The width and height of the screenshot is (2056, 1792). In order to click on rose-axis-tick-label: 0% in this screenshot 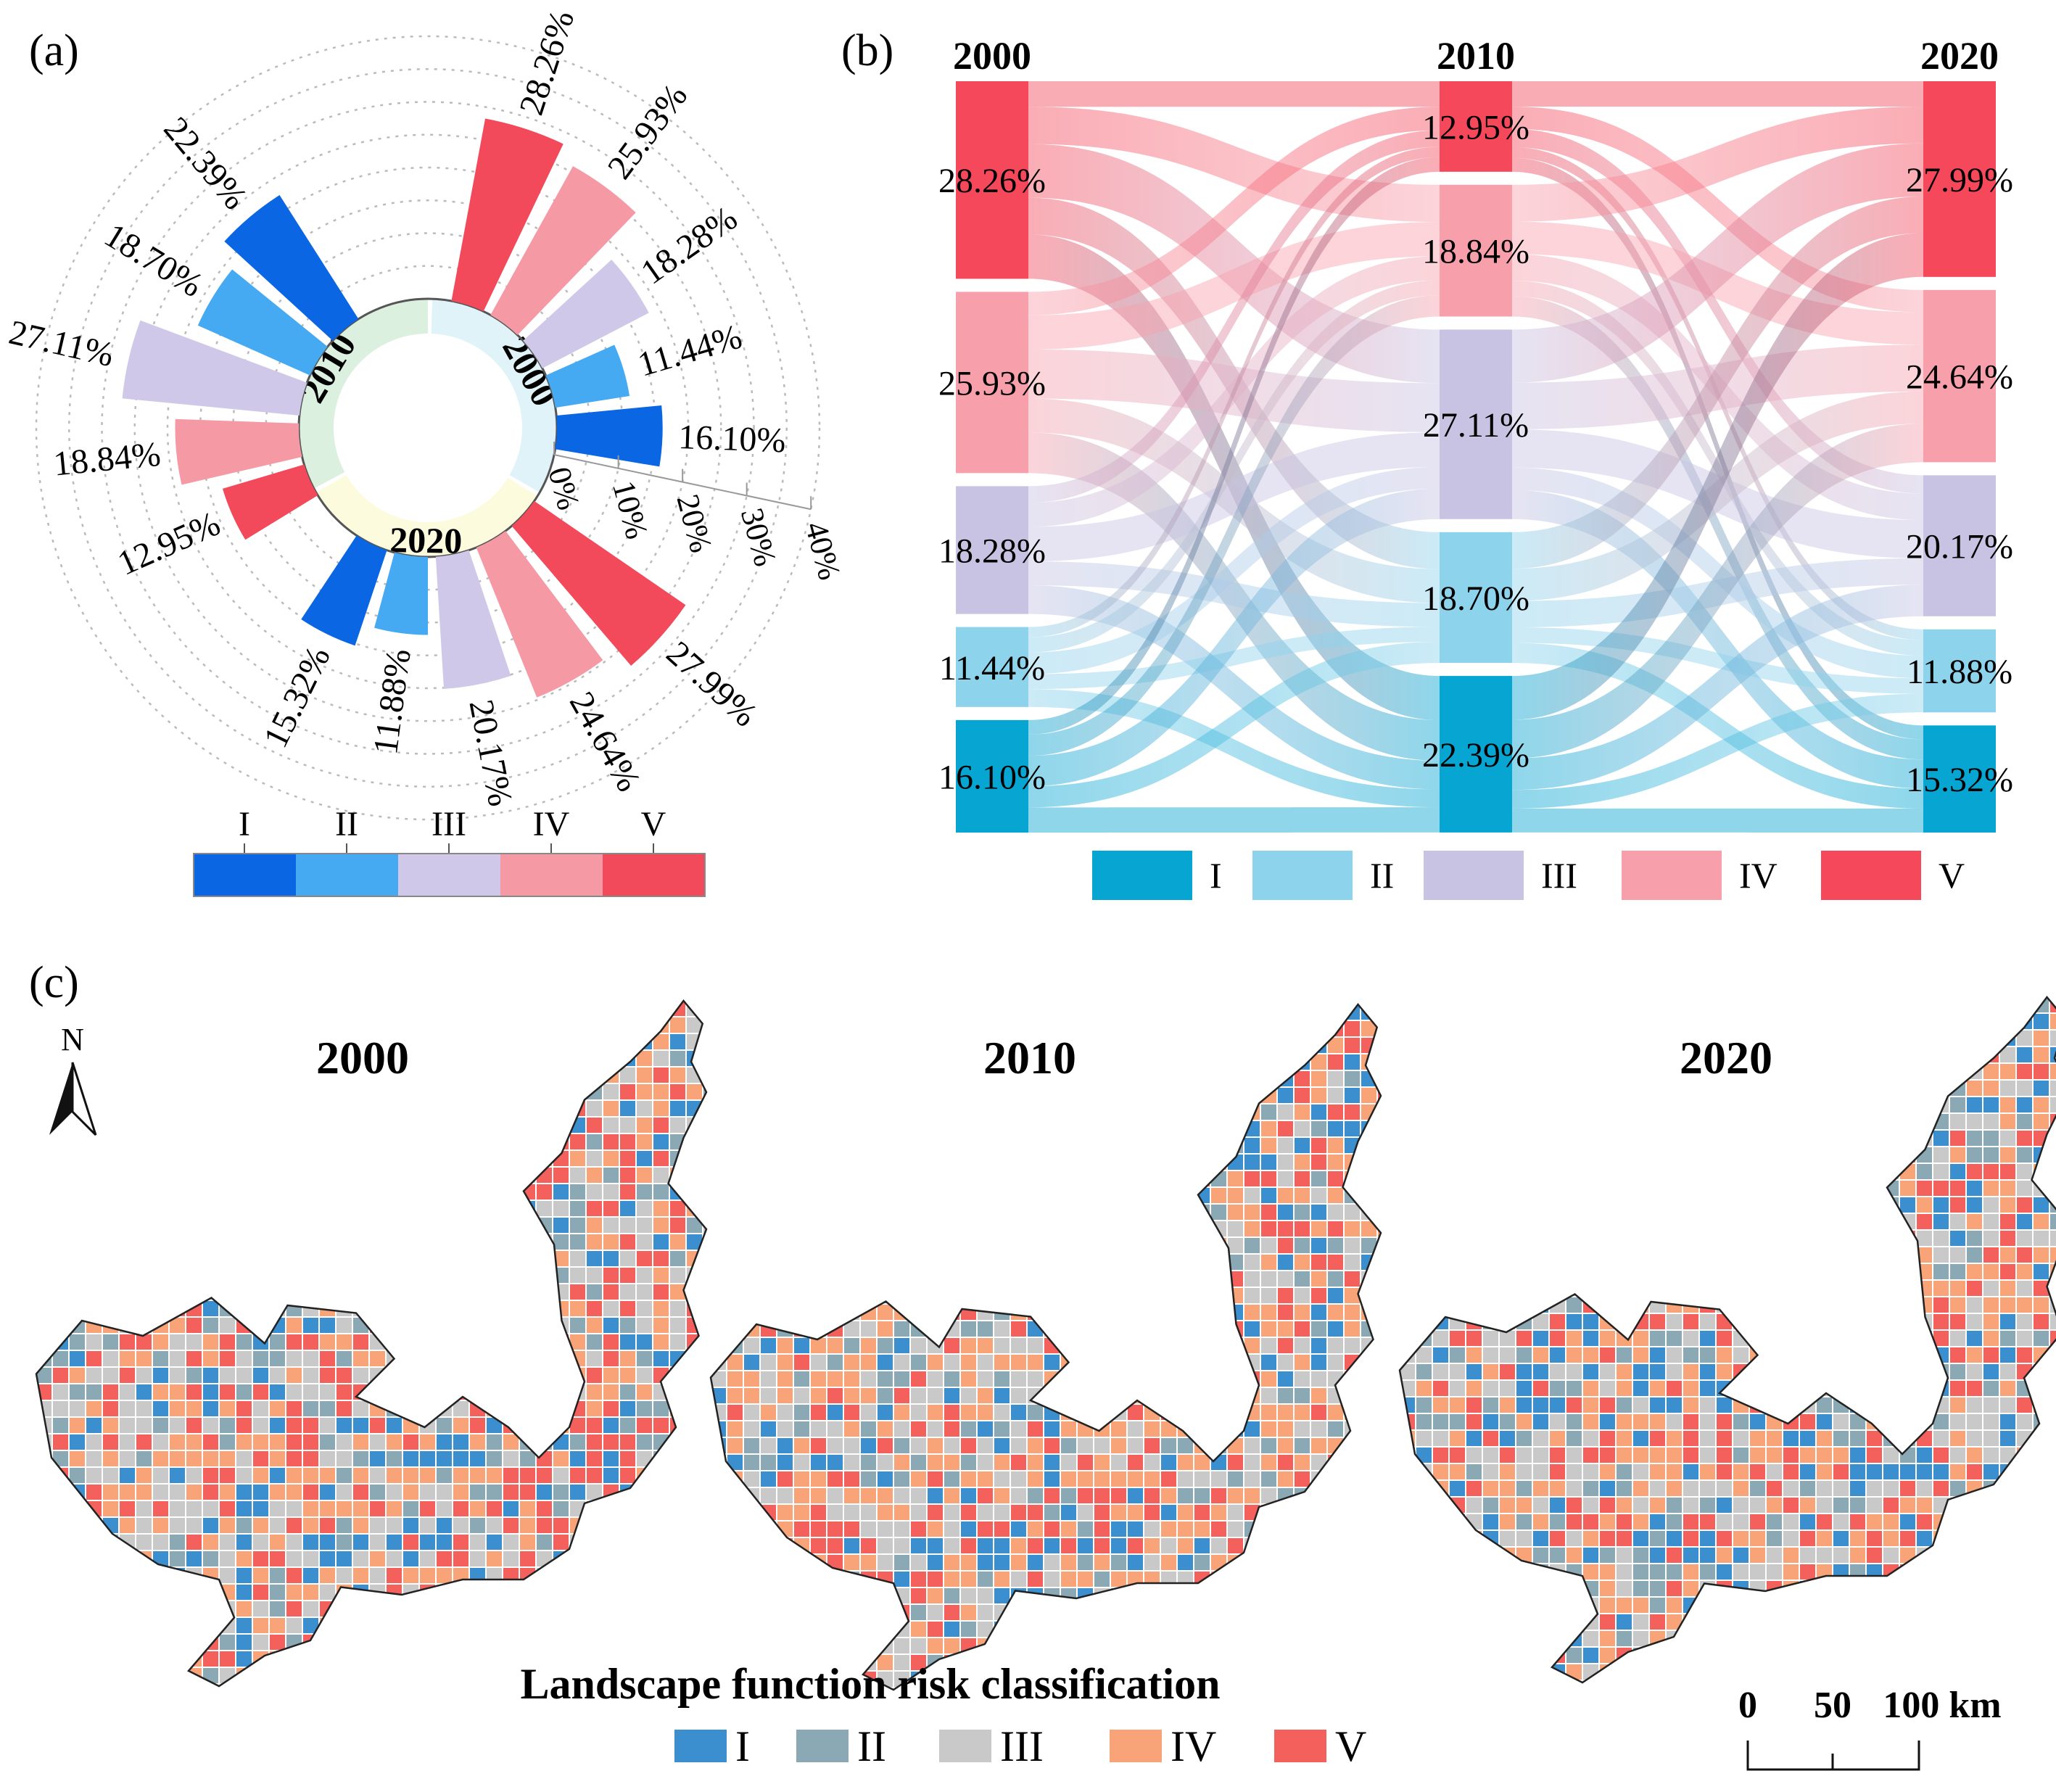, I will do `click(564, 488)`.